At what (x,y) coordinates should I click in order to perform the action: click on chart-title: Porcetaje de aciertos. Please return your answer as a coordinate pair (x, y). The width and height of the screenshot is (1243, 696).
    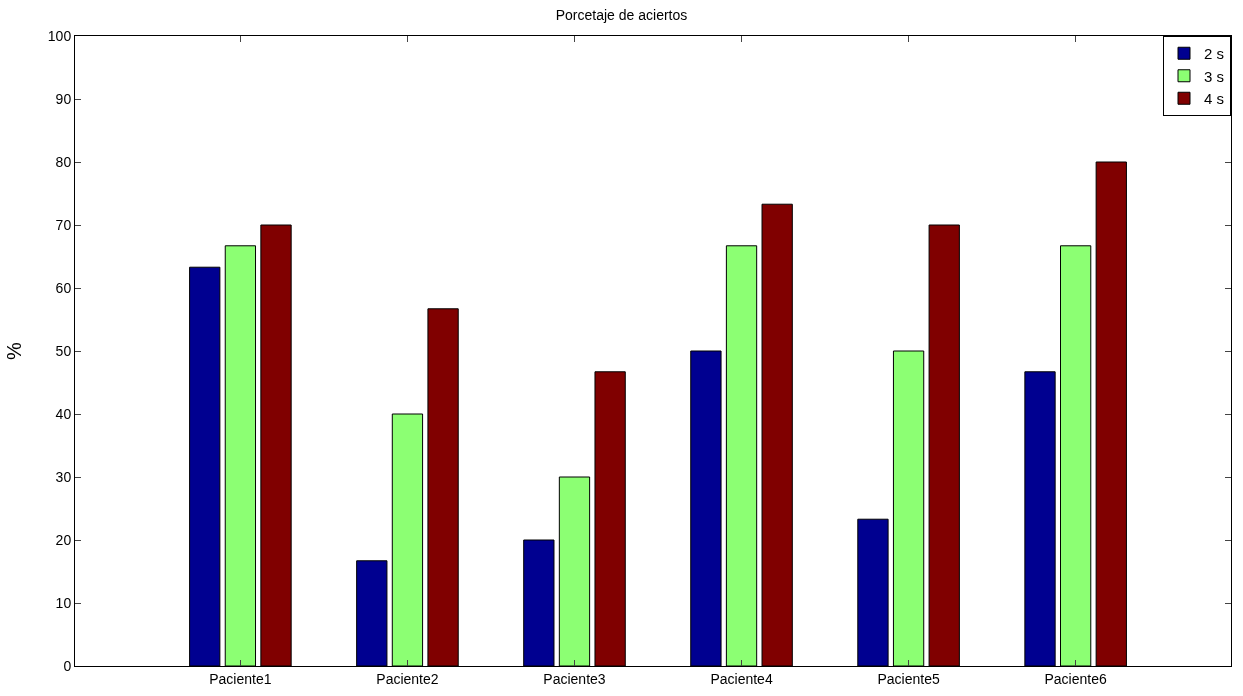
    Looking at the image, I should click on (621, 15).